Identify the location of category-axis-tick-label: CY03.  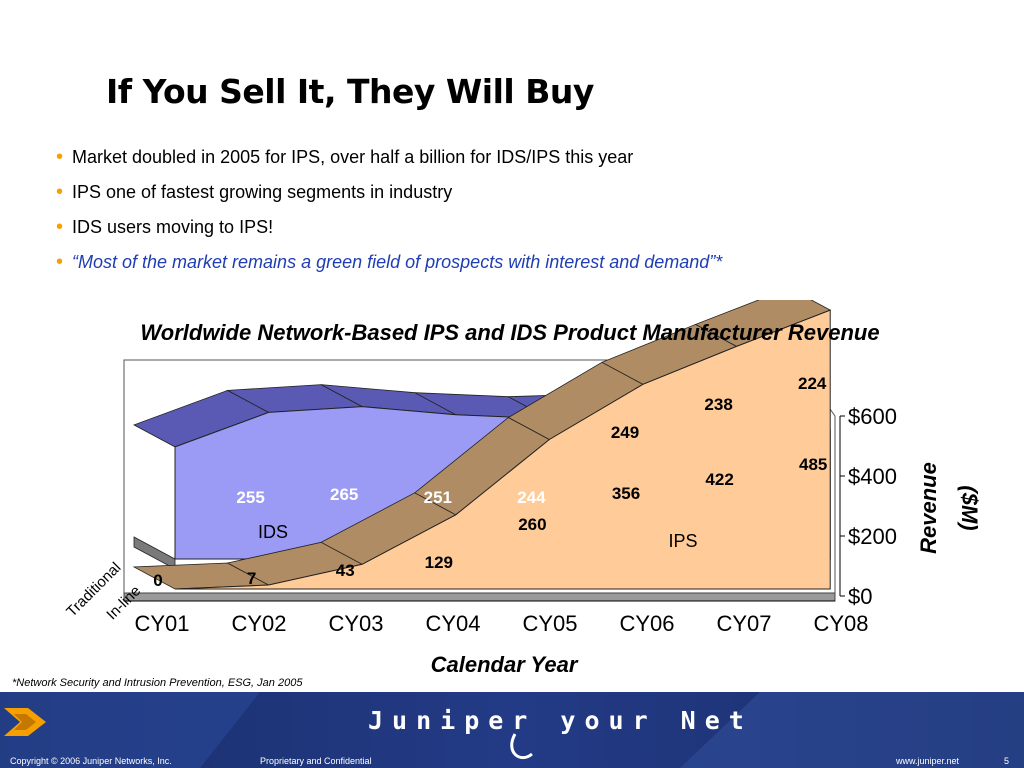
(355, 623).